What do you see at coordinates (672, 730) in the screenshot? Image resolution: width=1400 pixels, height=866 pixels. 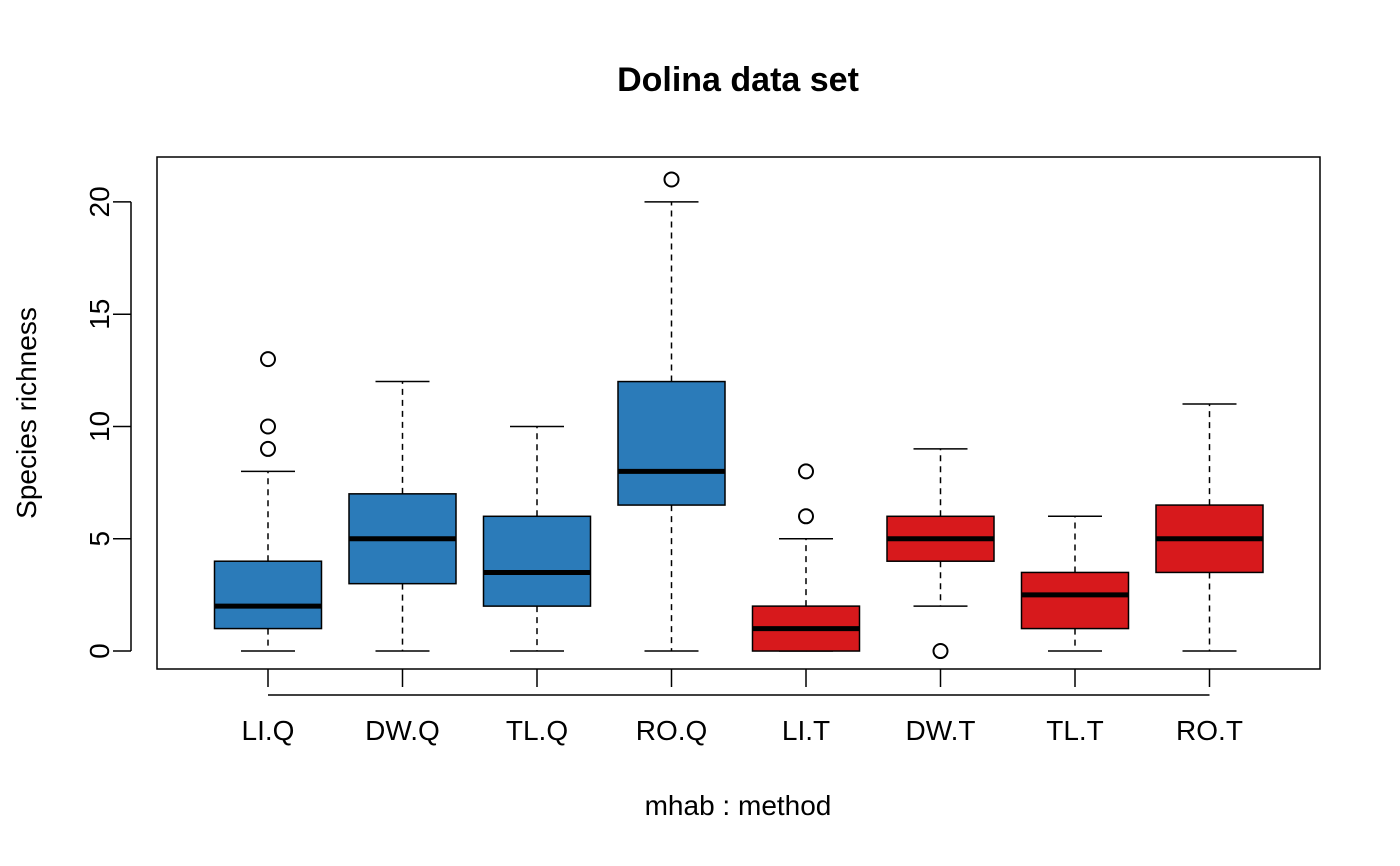 I see `x-tick-label: RO.Q` at bounding box center [672, 730].